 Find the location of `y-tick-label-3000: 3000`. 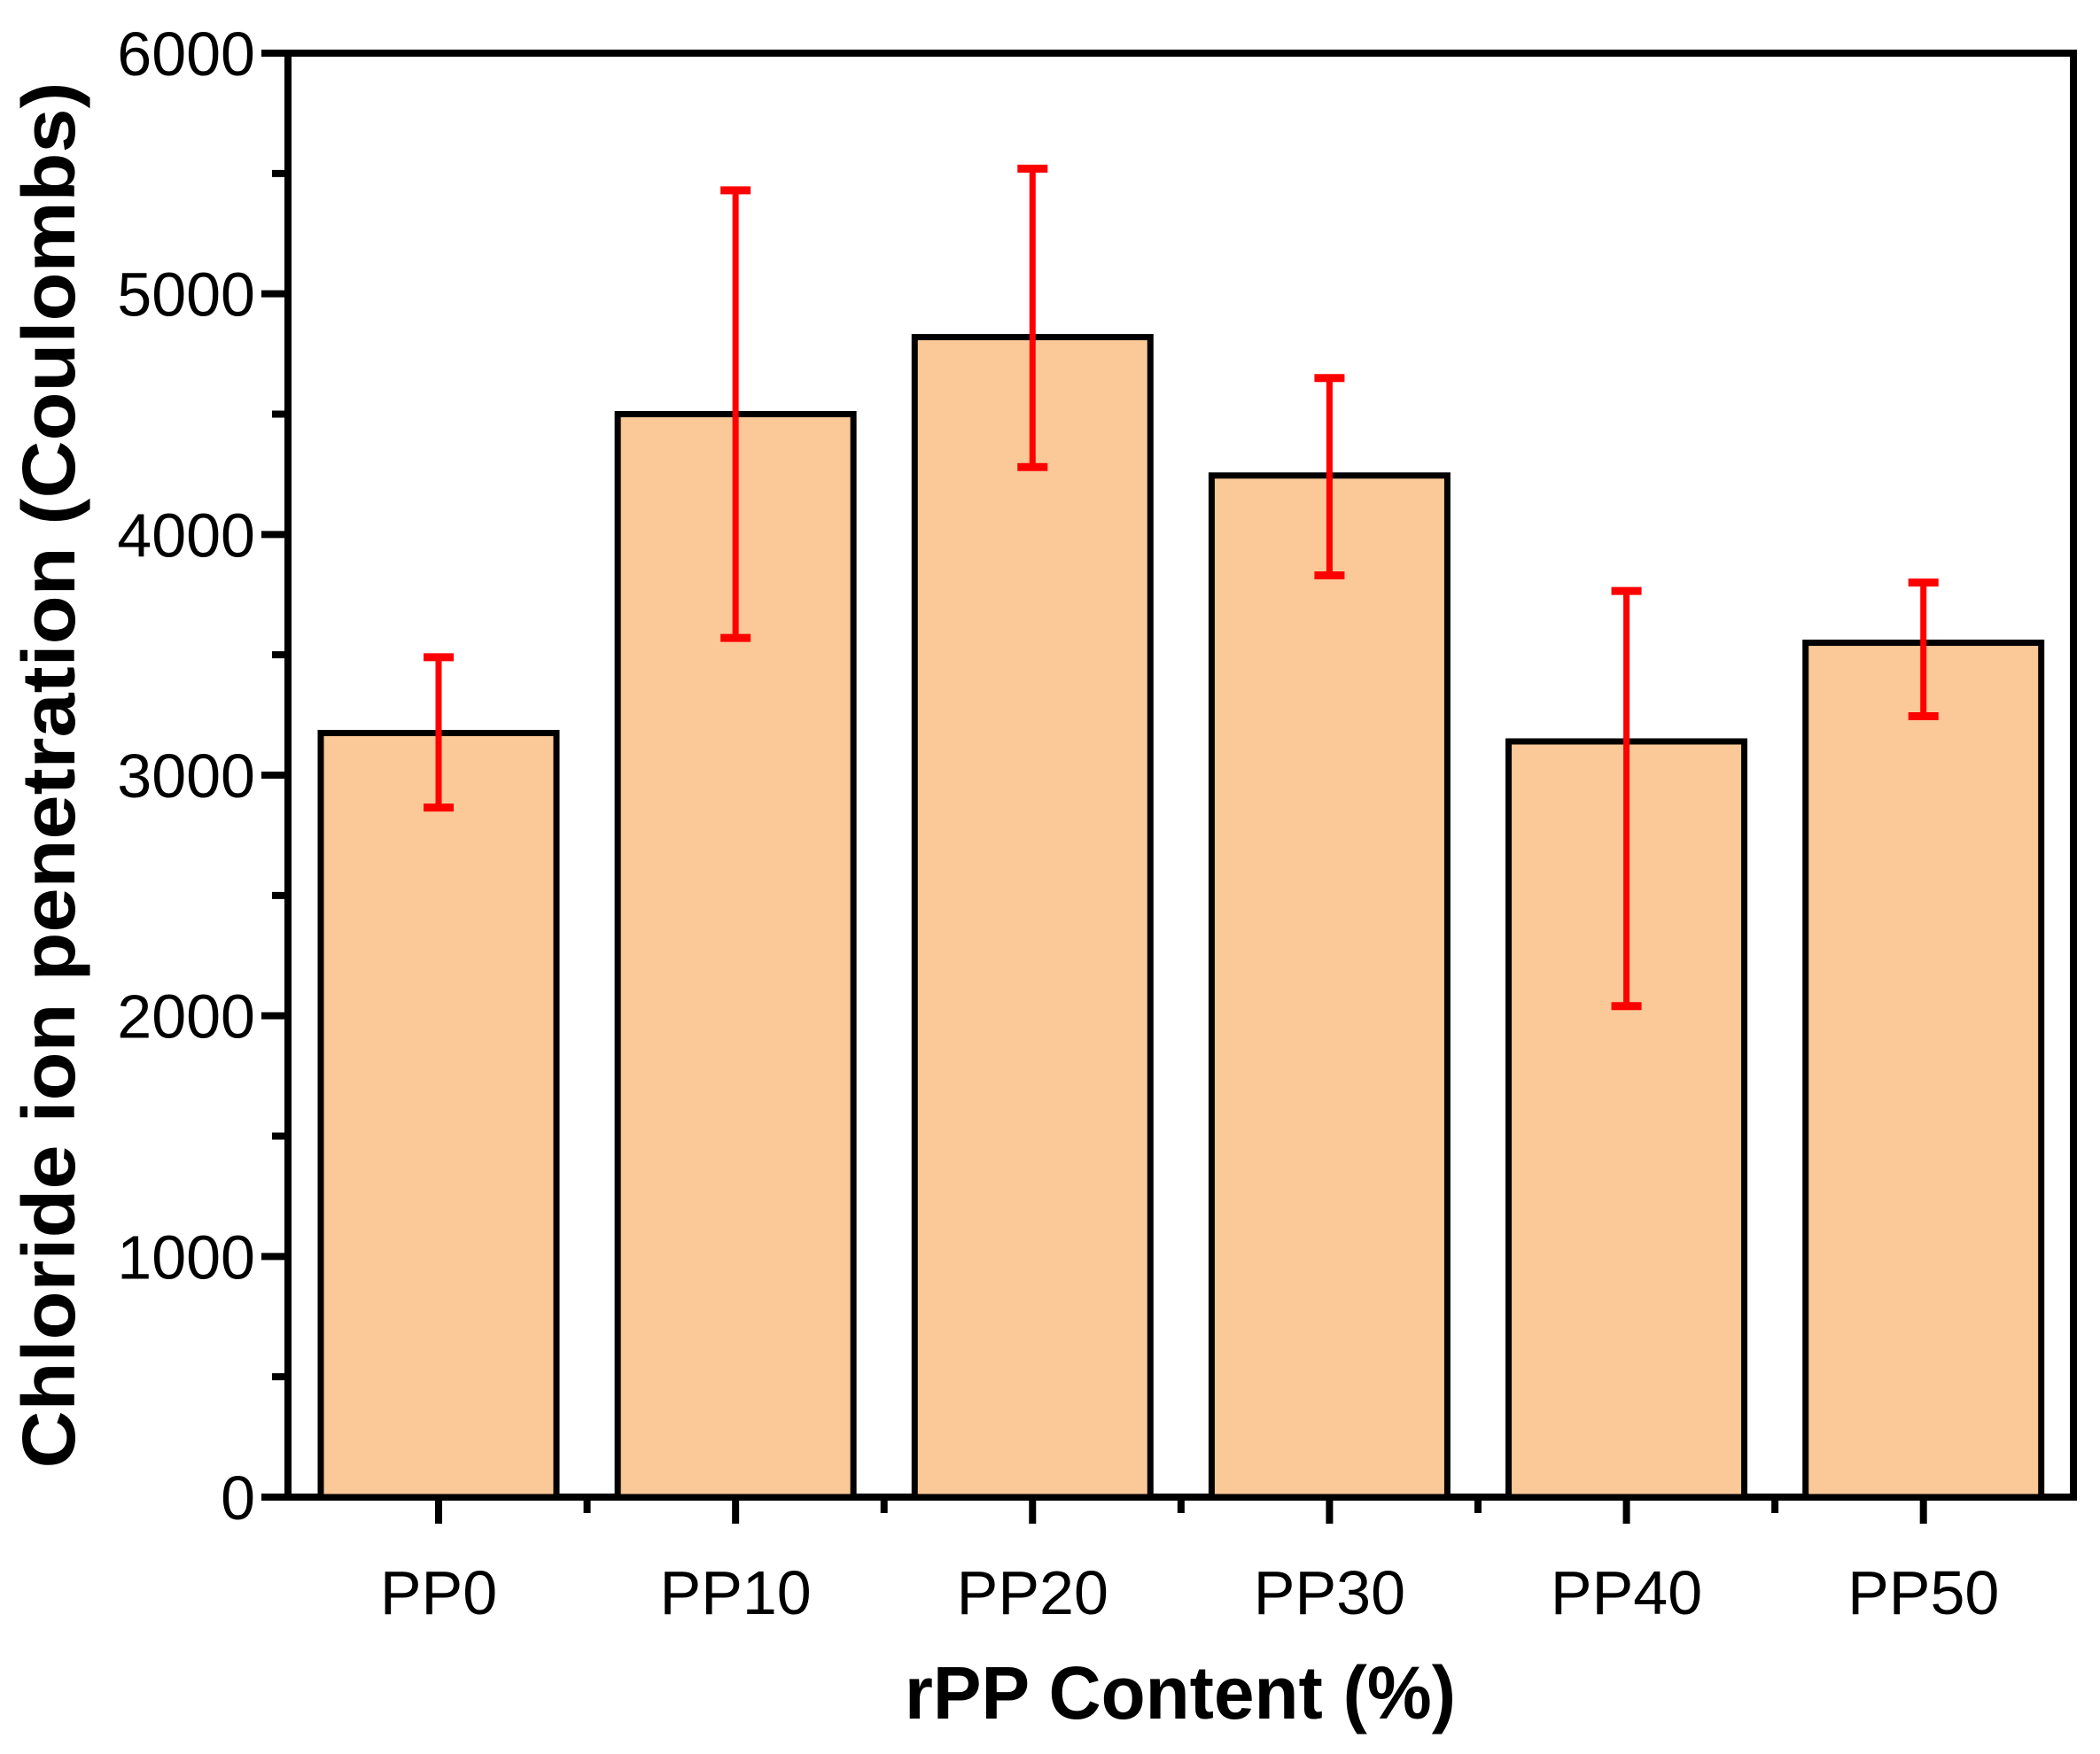

y-tick-label-3000: 3000 is located at coordinates (186, 776).